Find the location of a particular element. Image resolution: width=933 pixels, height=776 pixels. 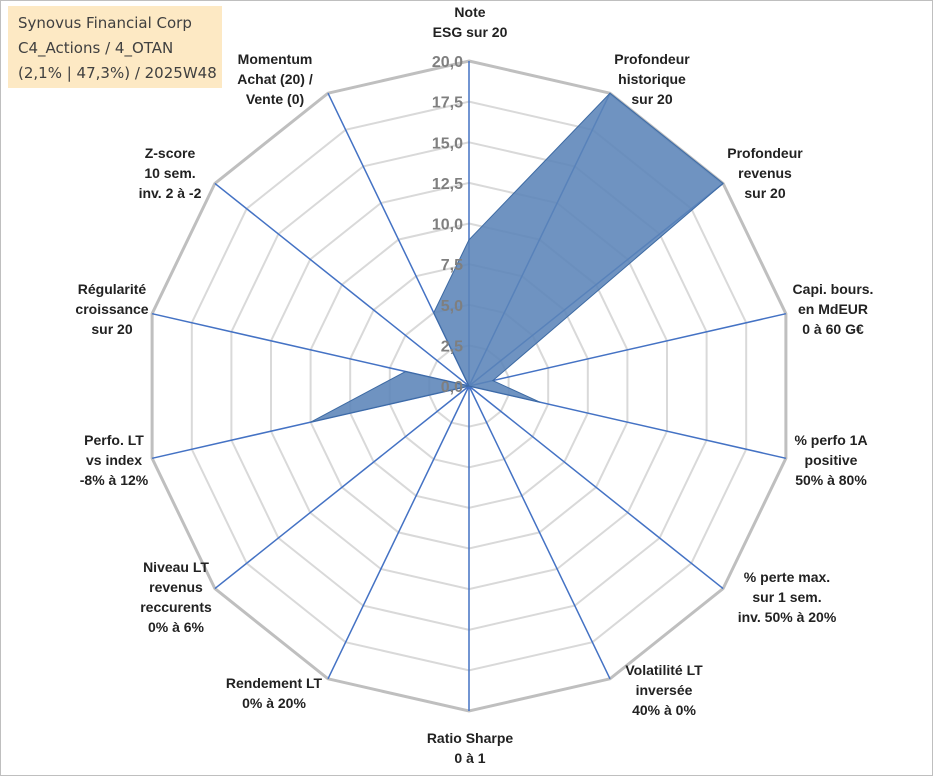

axis-label-line: ESG sur 20 is located at coordinates (470, 32).